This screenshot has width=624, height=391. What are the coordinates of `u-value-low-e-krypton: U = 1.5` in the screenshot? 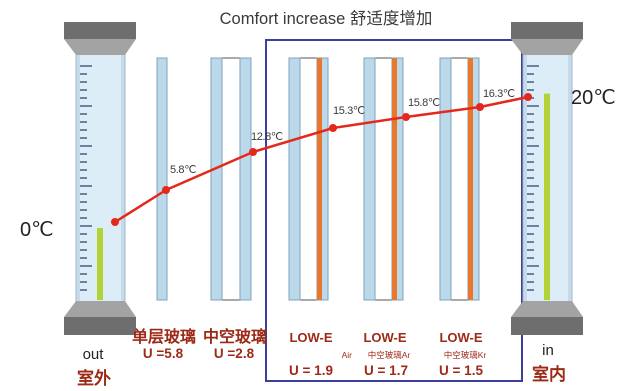 It's located at (461, 370).